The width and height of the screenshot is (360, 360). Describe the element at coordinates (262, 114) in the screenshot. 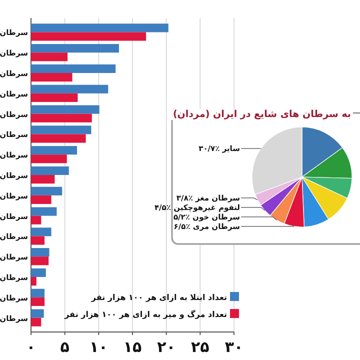

I see `chart-title: به سرطان های شایع در ایران (مردان)` at that location.